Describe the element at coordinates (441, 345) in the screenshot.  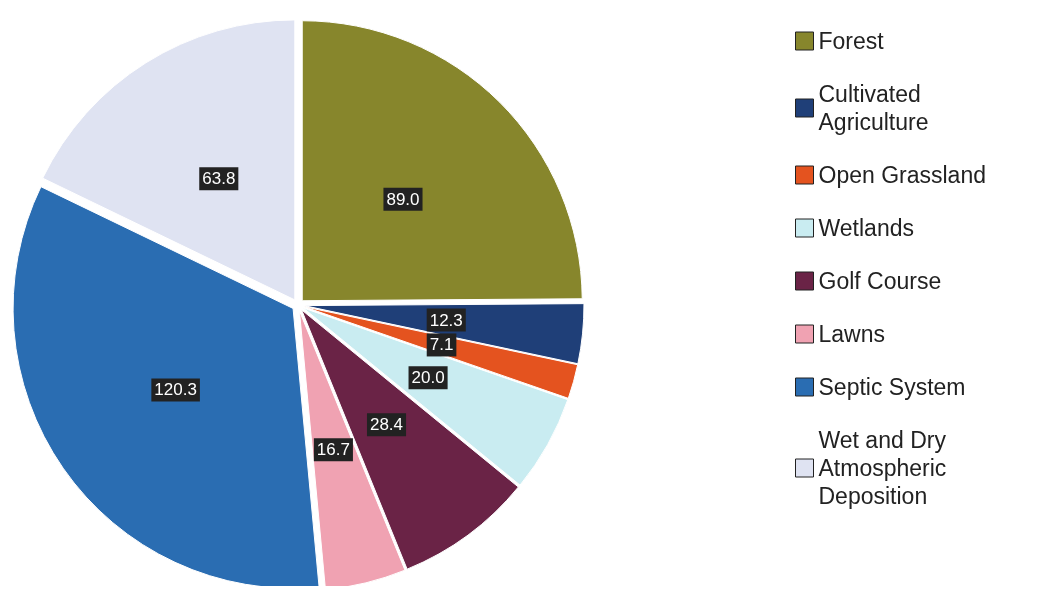
I see `data-label: 7.1` at that location.